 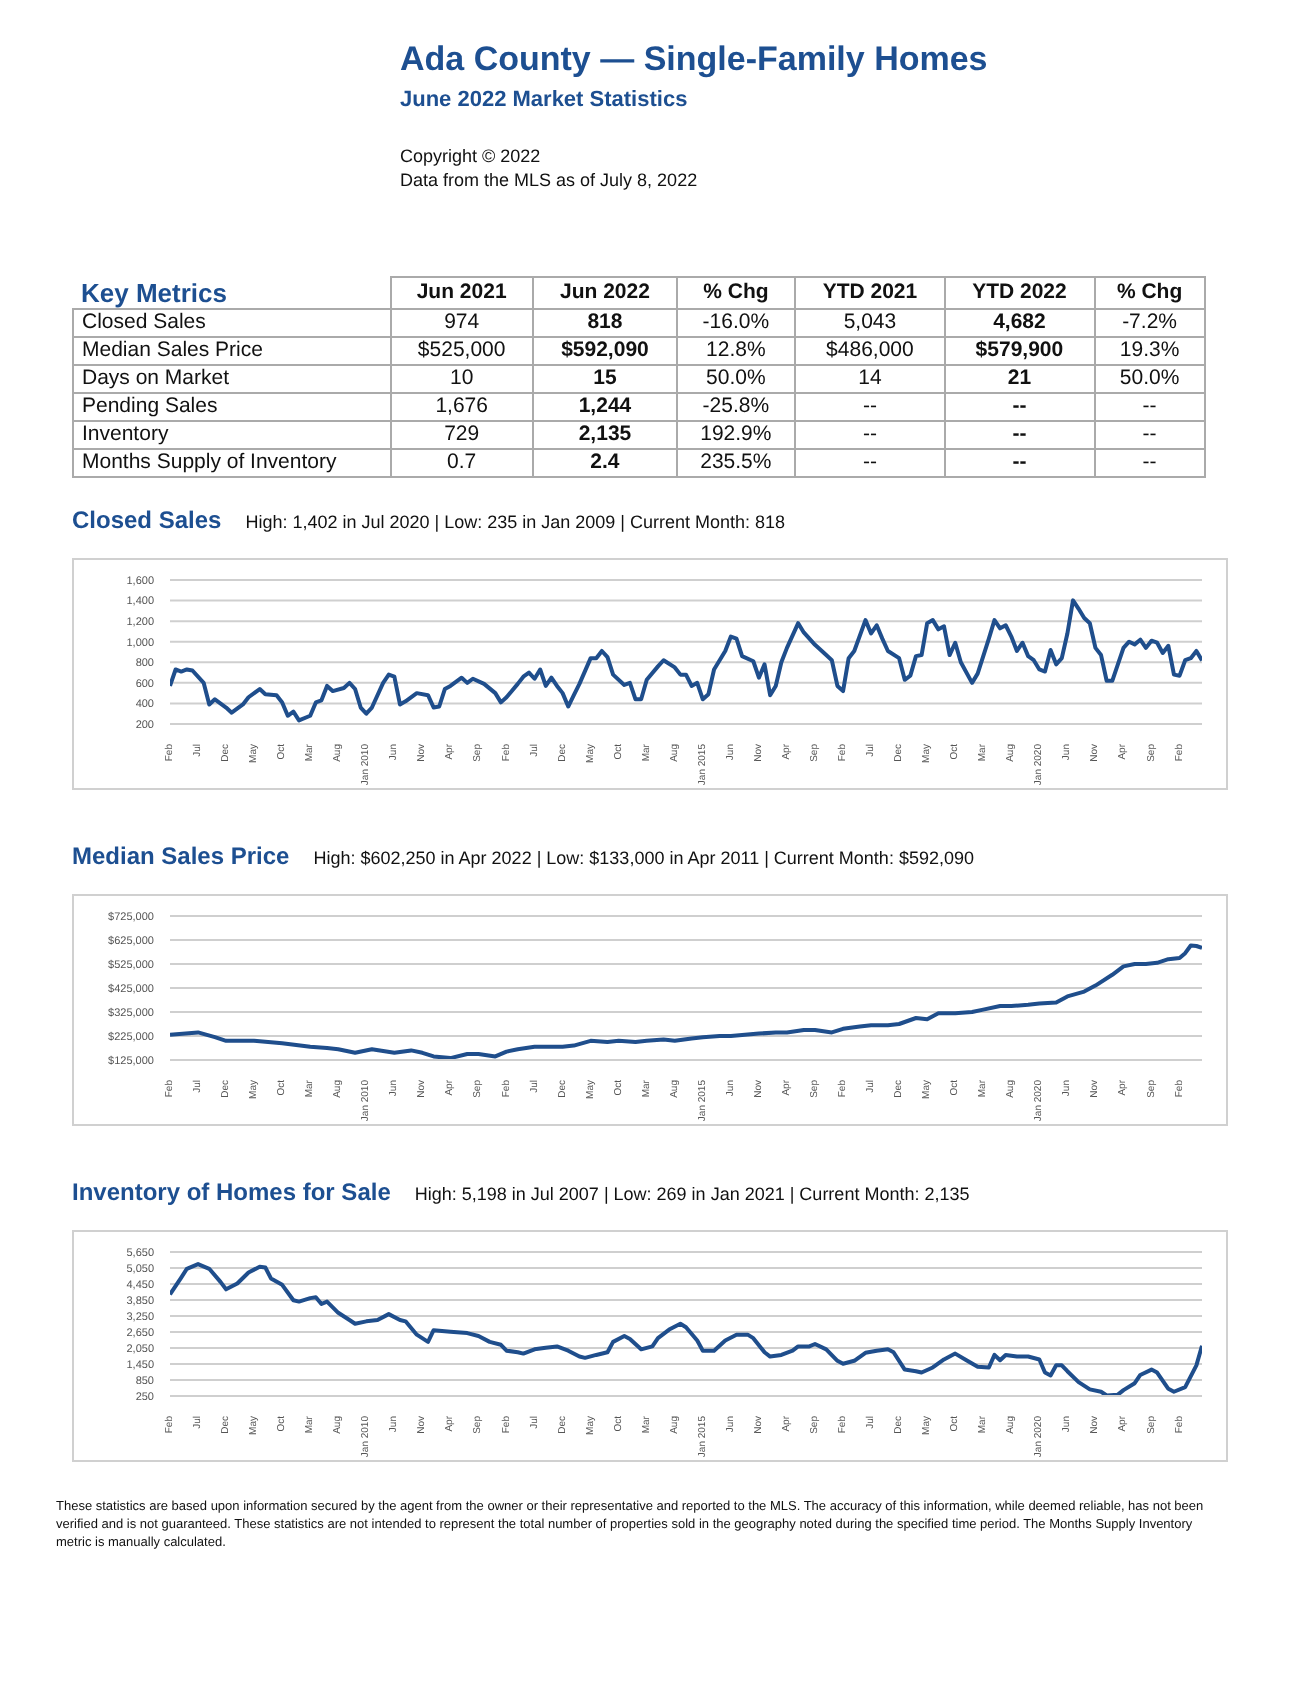 What do you see at coordinates (605, 405) in the screenshot?
I see `text: 1,244` at bounding box center [605, 405].